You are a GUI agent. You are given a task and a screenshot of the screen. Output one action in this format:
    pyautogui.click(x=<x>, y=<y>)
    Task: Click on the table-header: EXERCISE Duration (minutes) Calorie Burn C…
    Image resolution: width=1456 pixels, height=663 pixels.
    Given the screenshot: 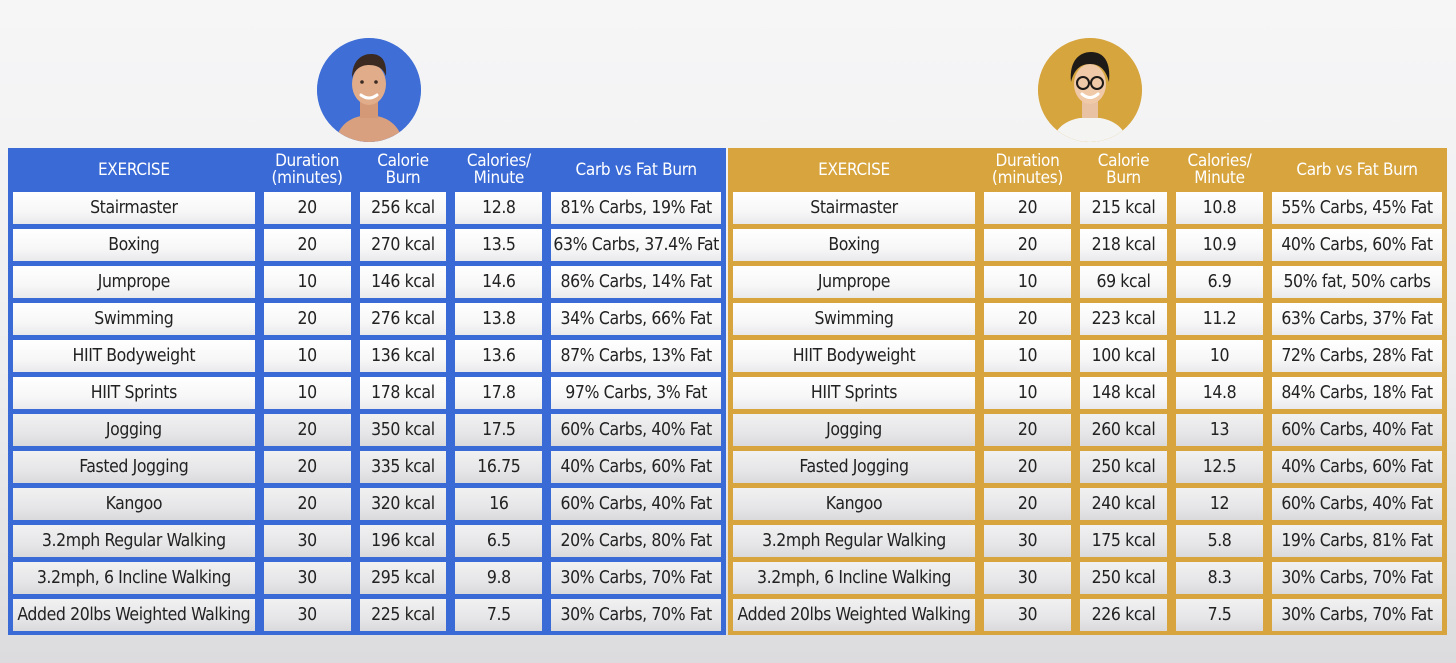 What is the action you would take?
    pyautogui.click(x=367, y=170)
    